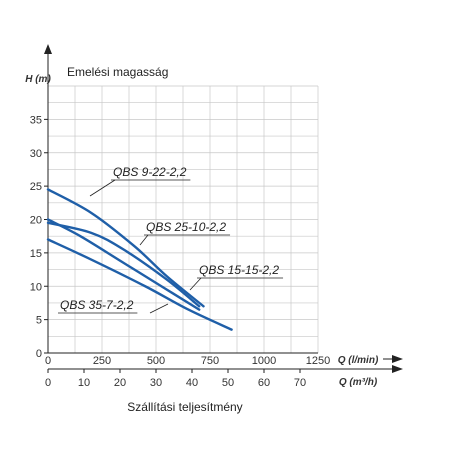  I want to click on x2-tick-label: 50, so click(228, 383).